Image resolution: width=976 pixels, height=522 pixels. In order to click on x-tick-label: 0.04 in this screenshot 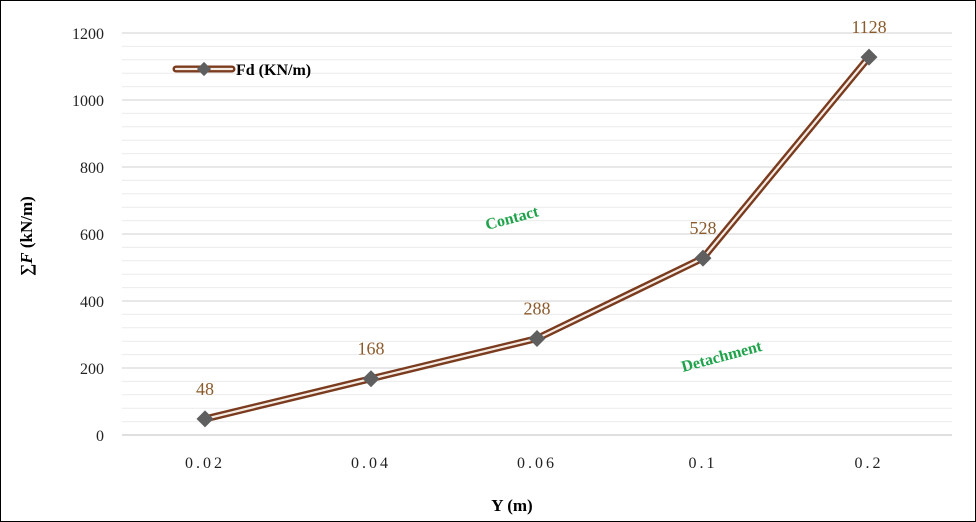, I will do `click(371, 463)`.